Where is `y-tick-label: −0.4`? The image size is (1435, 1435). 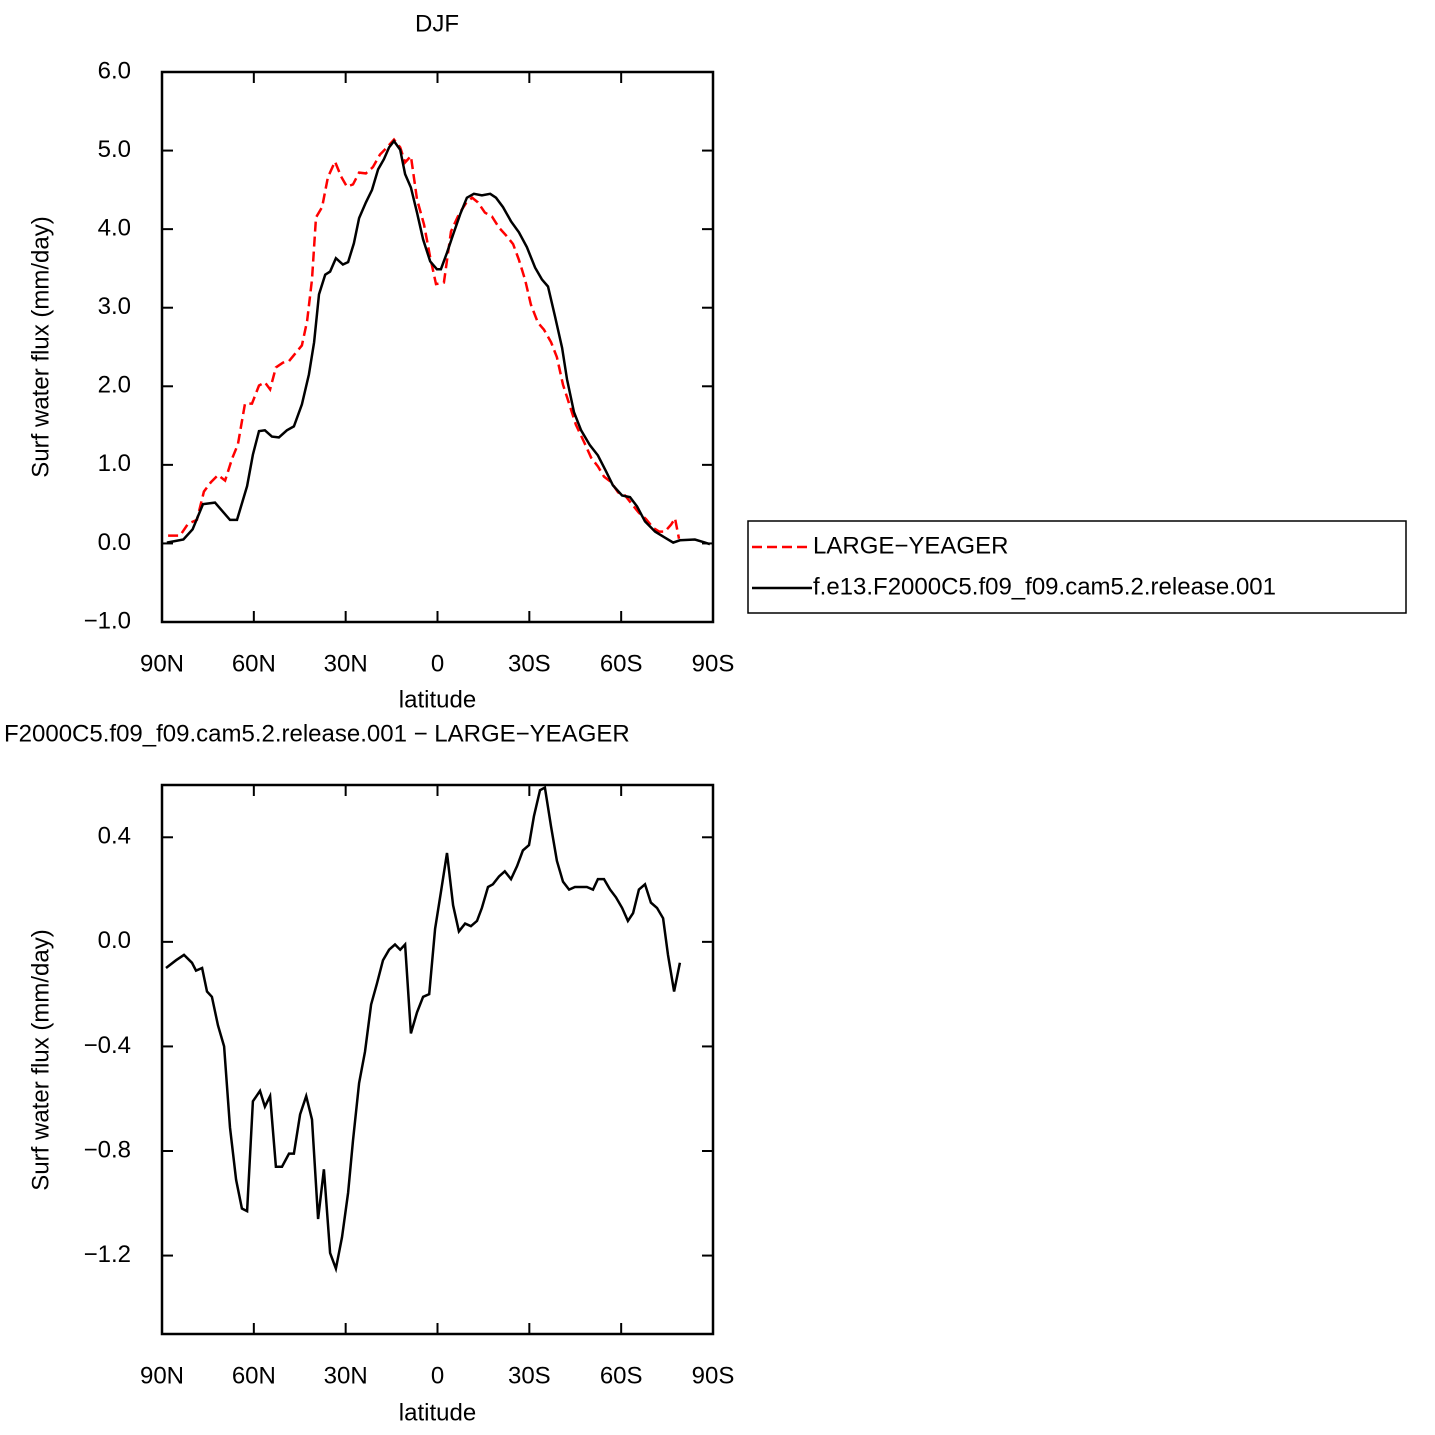
y-tick-label: −0.4 is located at coordinates (107, 1045).